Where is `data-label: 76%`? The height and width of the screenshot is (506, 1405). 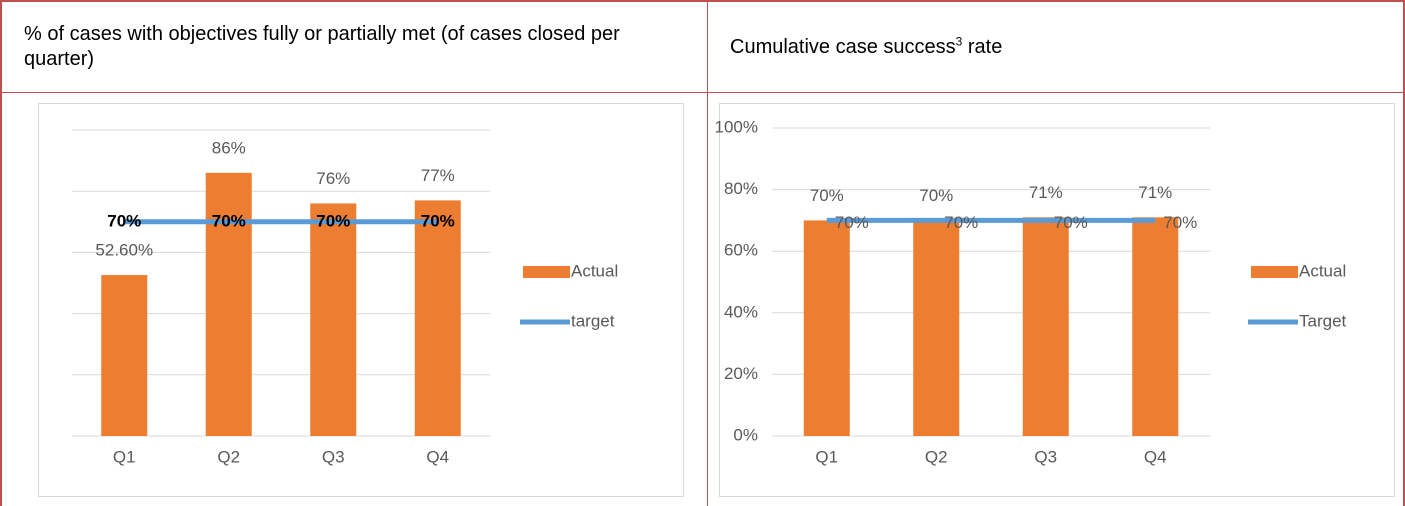 data-label: 76% is located at coordinates (333, 178).